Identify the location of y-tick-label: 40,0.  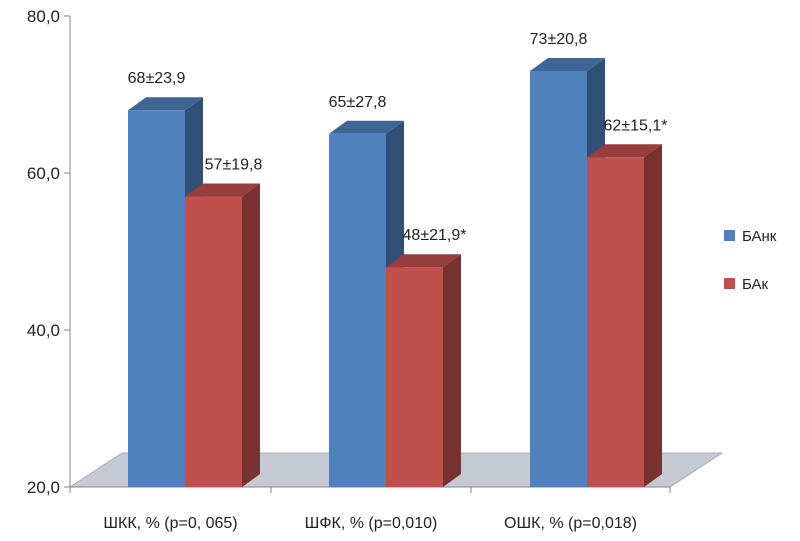
(43, 330).